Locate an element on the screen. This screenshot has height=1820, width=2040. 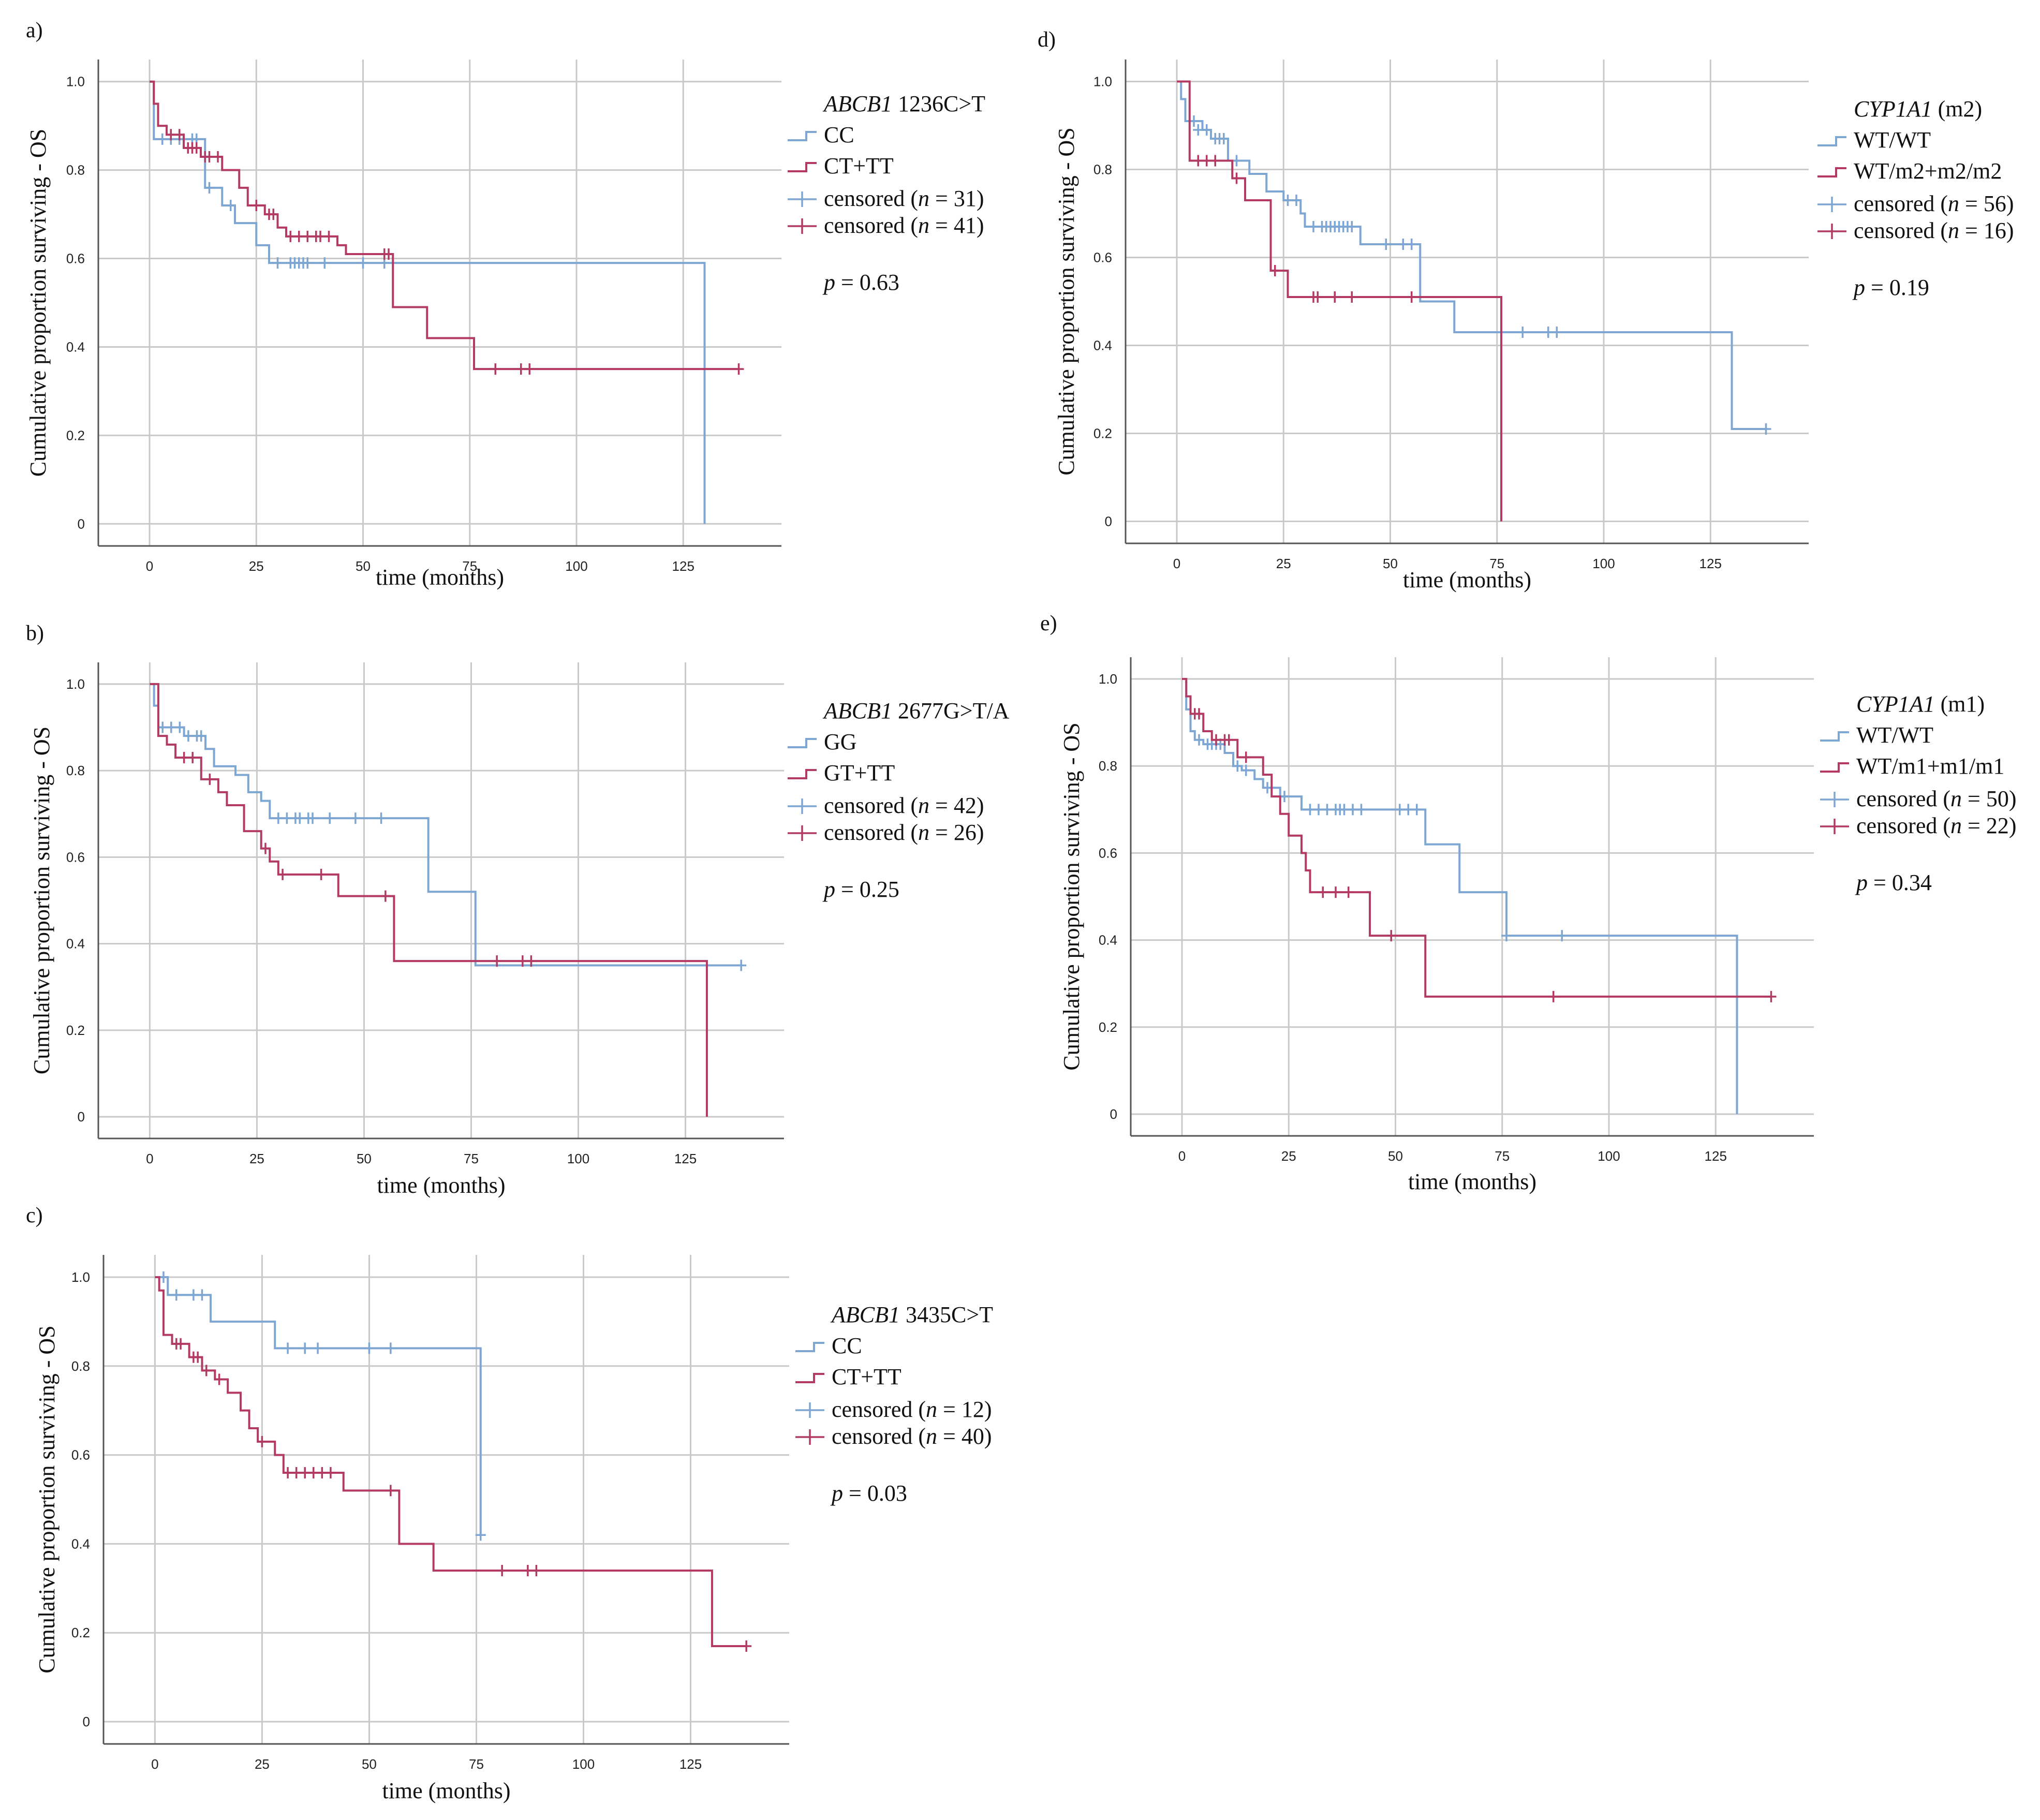
legend-n-value: = 16) is located at coordinates (1986, 231).